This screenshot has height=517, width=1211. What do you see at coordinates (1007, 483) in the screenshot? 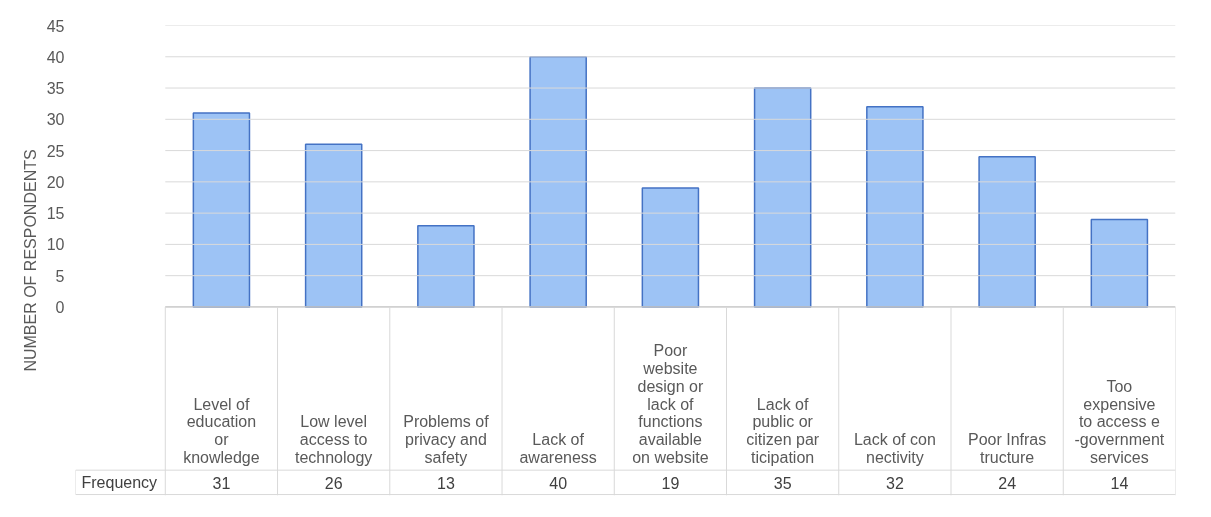
I see `data-label: 24` at bounding box center [1007, 483].